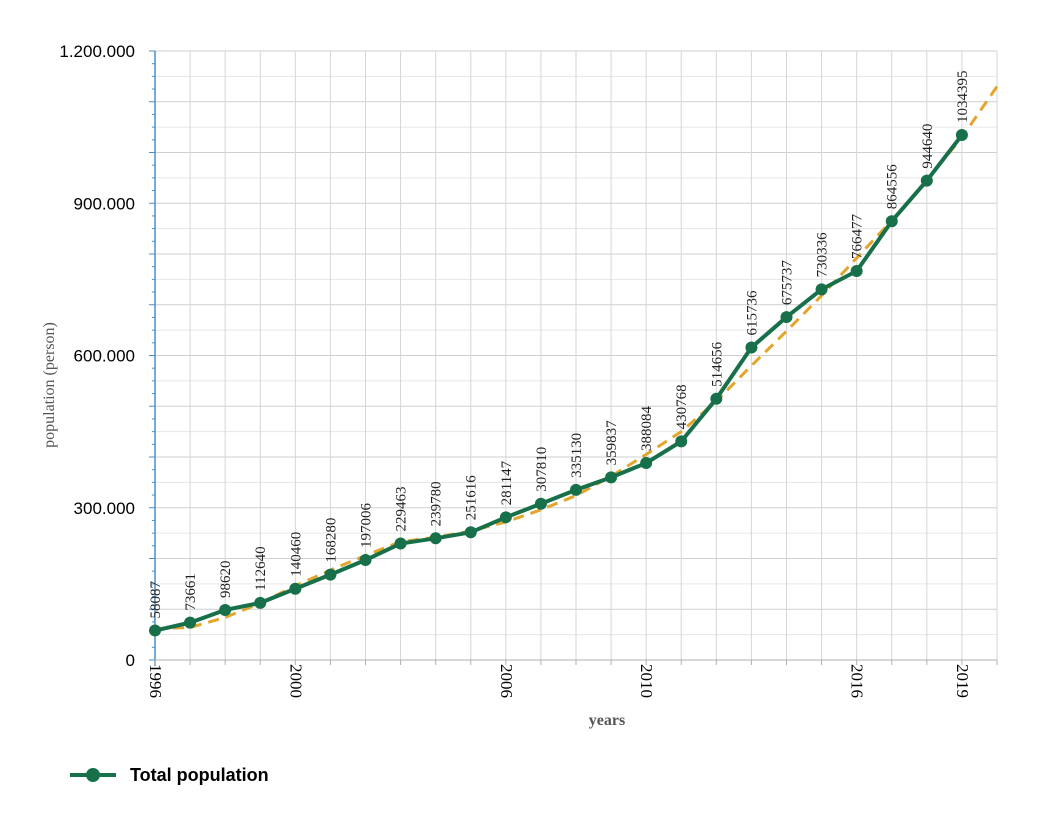  Describe the element at coordinates (156, 600) in the screenshot. I see `data-label: 58087` at that location.